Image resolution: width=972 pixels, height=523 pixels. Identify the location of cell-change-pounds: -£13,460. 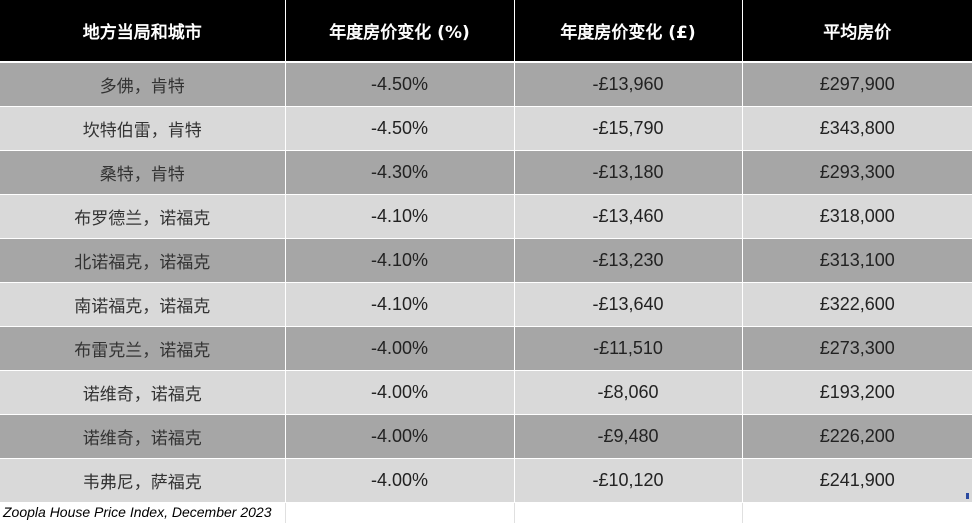
(628, 217).